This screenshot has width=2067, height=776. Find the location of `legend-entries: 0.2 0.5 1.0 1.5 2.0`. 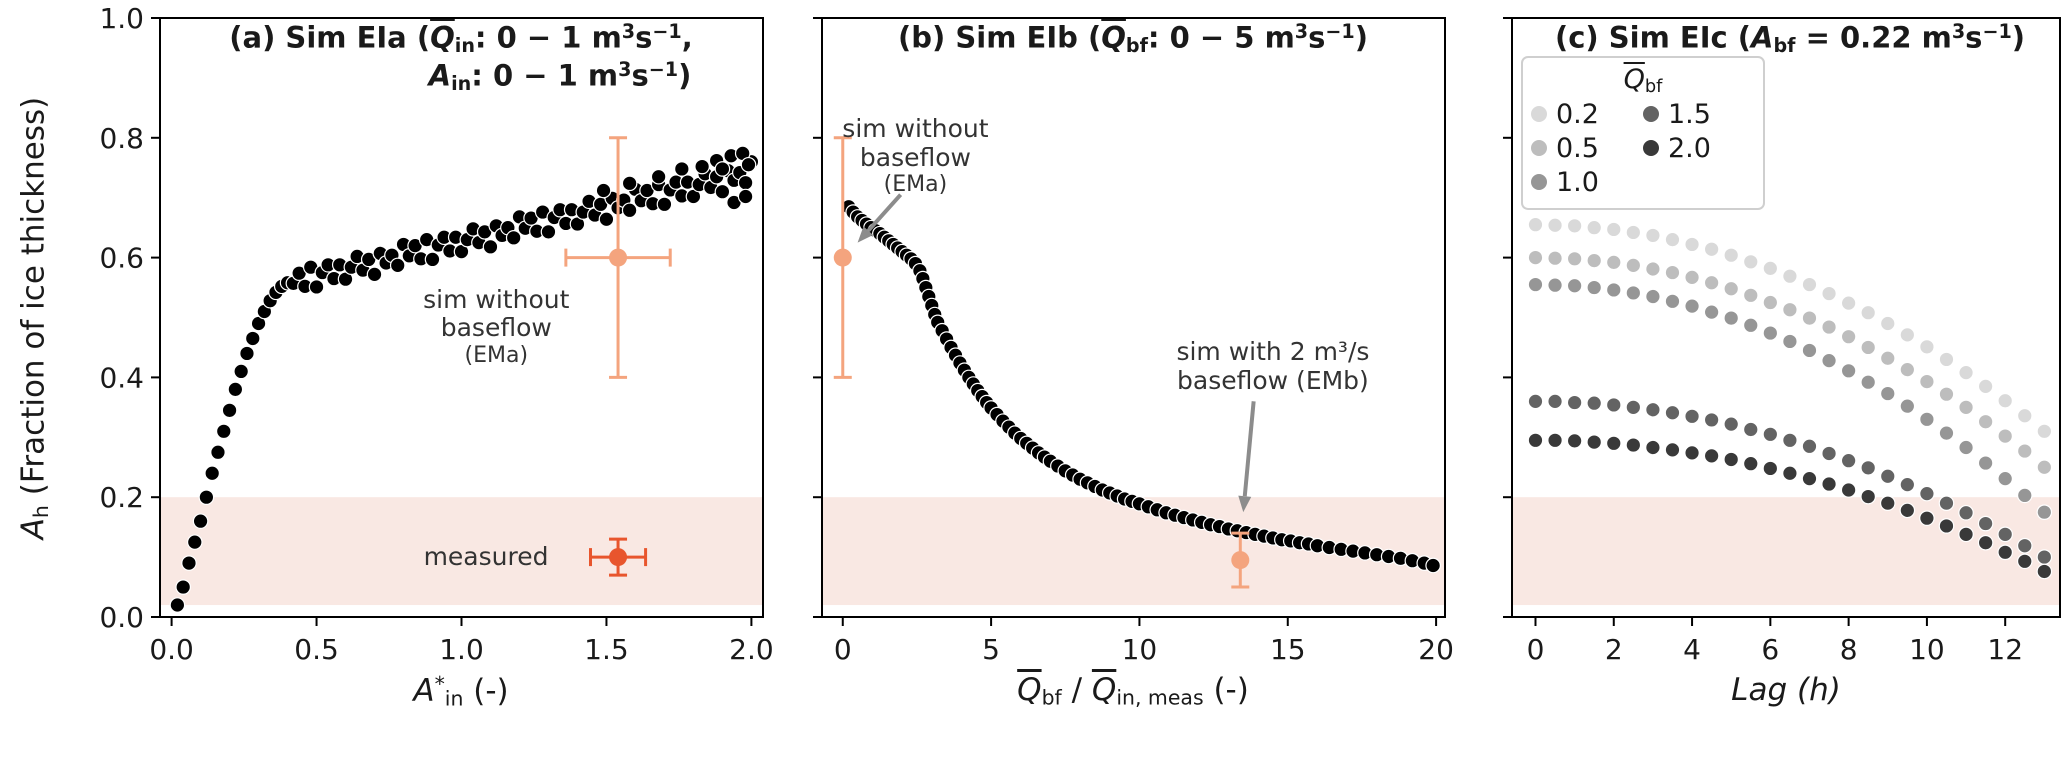

legend-entries: 0.2 0.5 1.0 1.5 2.0 is located at coordinates (1643, 148).